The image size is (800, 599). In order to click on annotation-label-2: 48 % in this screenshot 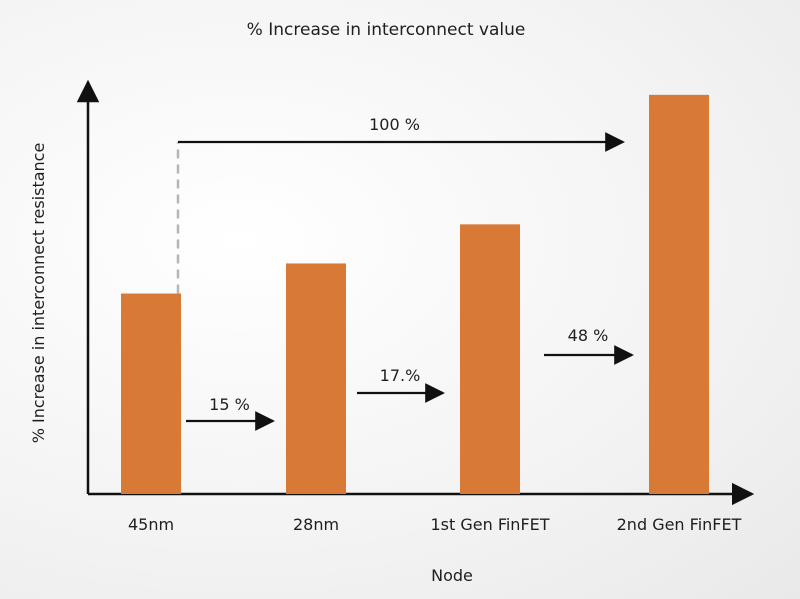, I will do `click(588, 335)`.